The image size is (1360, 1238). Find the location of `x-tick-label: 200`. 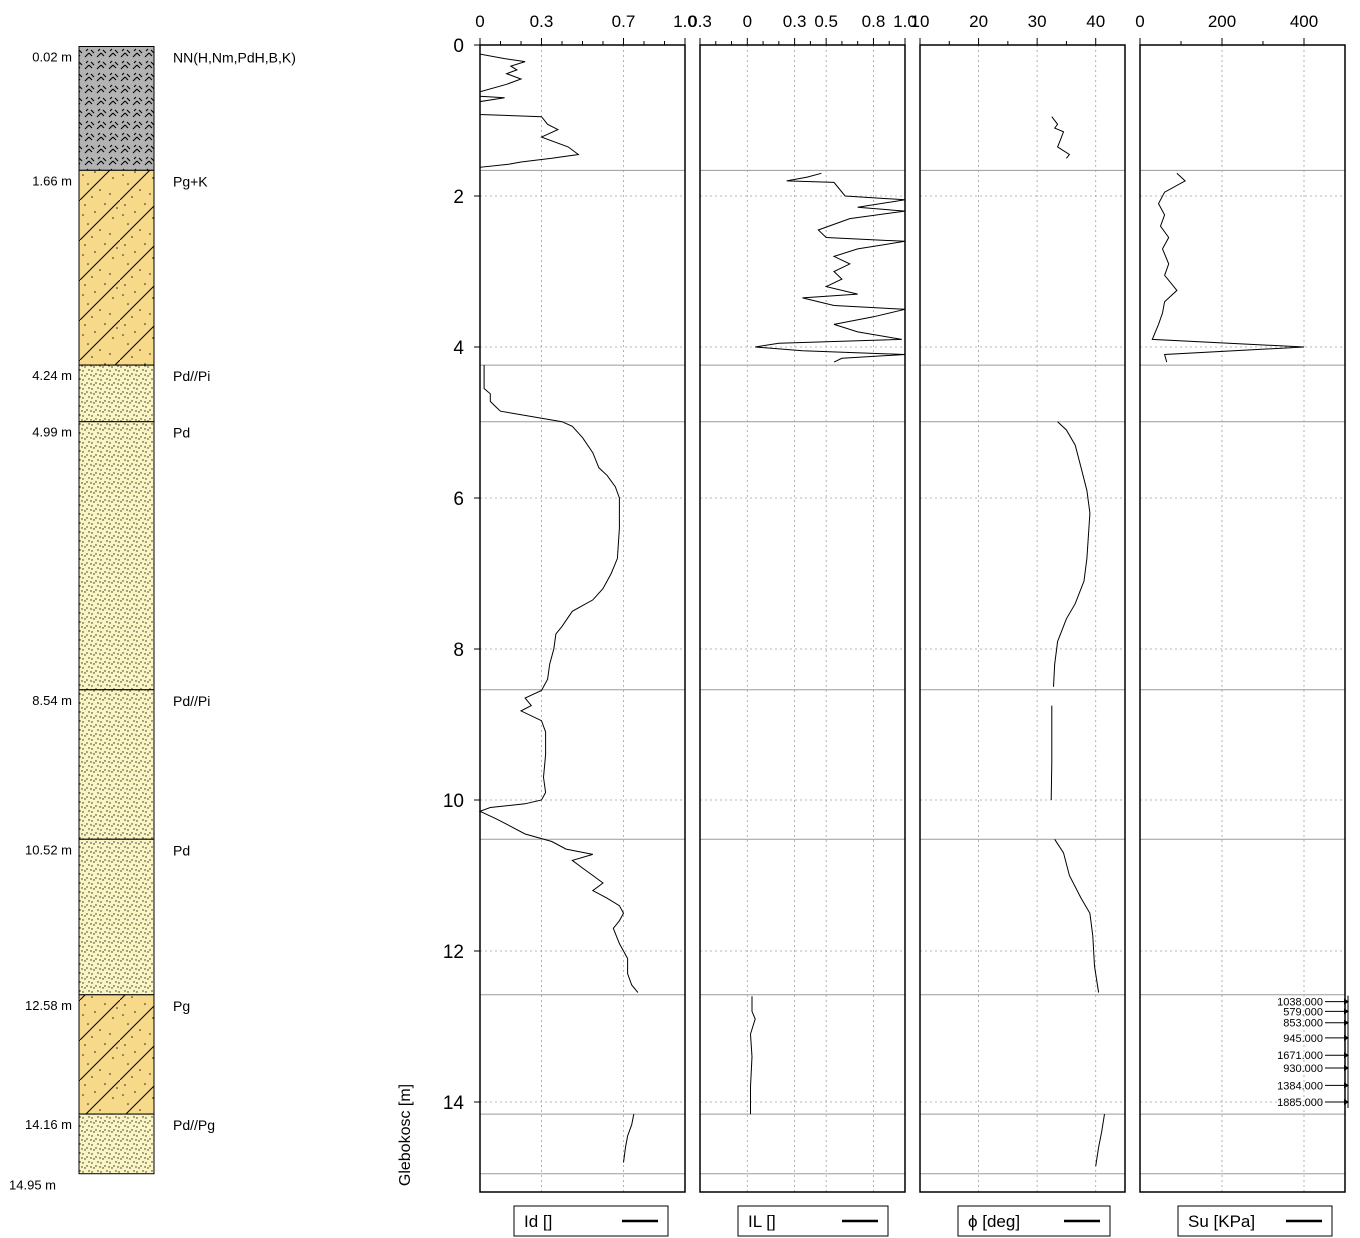

x-tick-label: 200 is located at coordinates (1222, 21).